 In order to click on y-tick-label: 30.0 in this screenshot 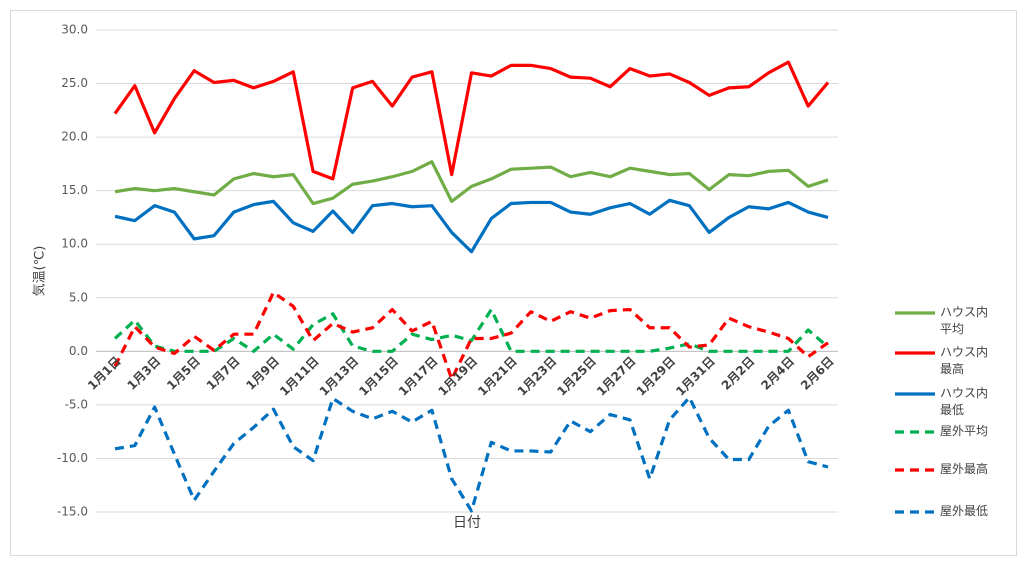, I will do `click(74, 30)`.